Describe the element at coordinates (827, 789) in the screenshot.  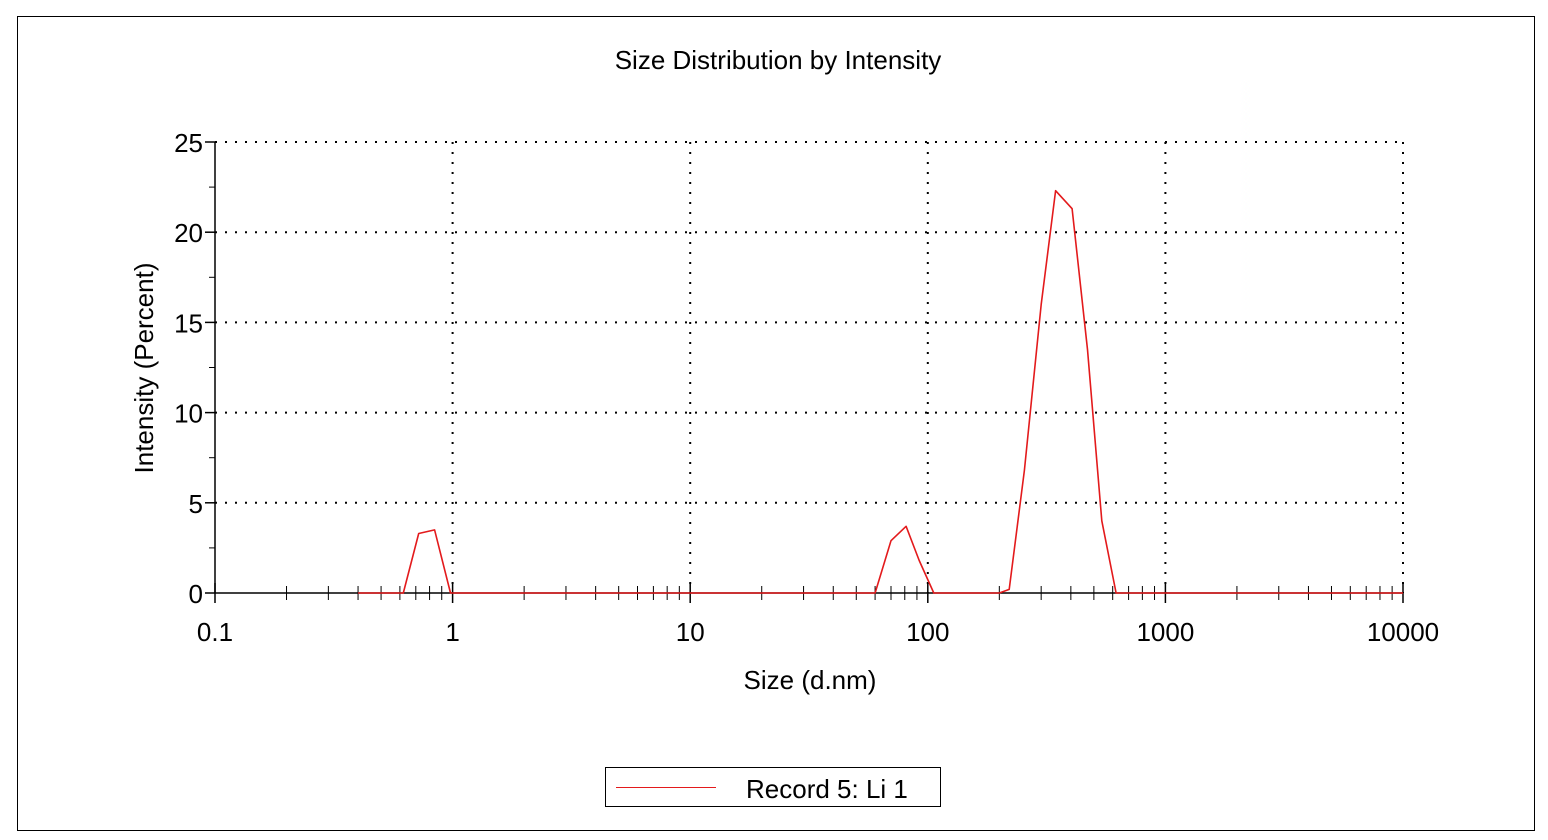
I see `legend-entry-label: Record 5: Li 1` at that location.